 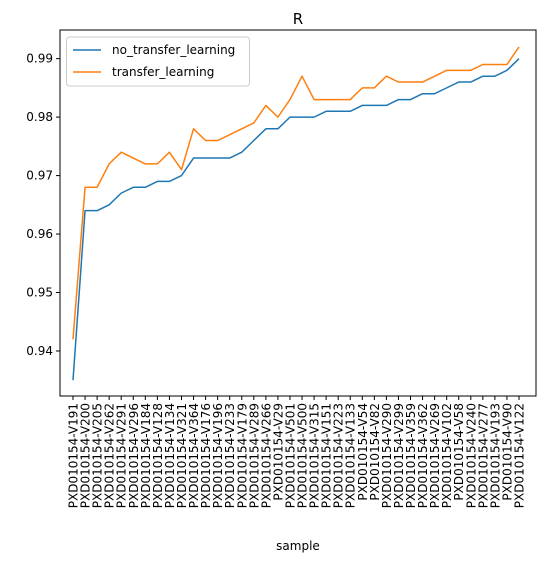 What do you see at coordinates (158, 455) in the screenshot?
I see `x-tick-label: PXD010154-V128` at bounding box center [158, 455].